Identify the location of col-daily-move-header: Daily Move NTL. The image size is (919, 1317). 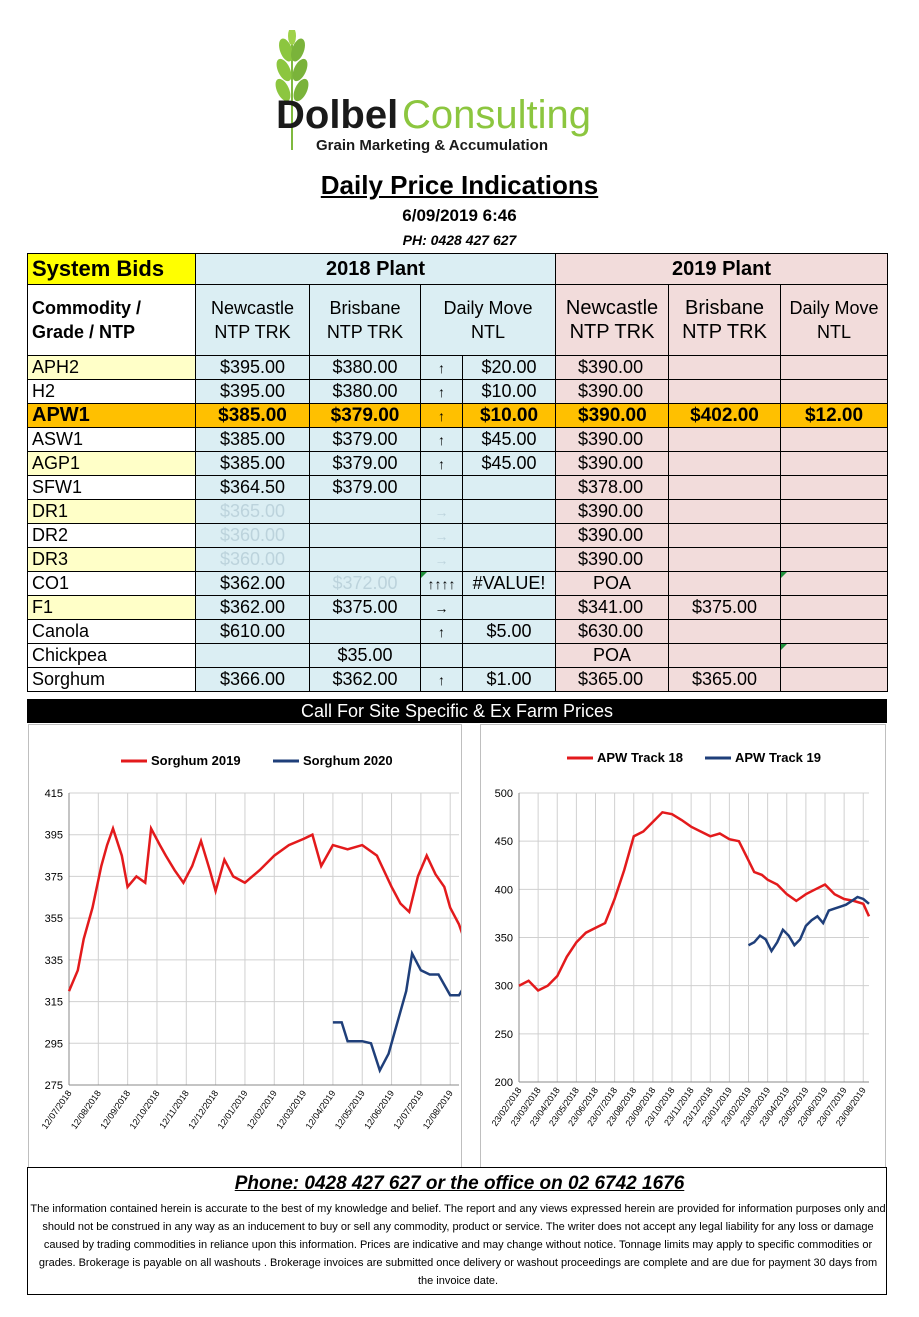
(488, 320).